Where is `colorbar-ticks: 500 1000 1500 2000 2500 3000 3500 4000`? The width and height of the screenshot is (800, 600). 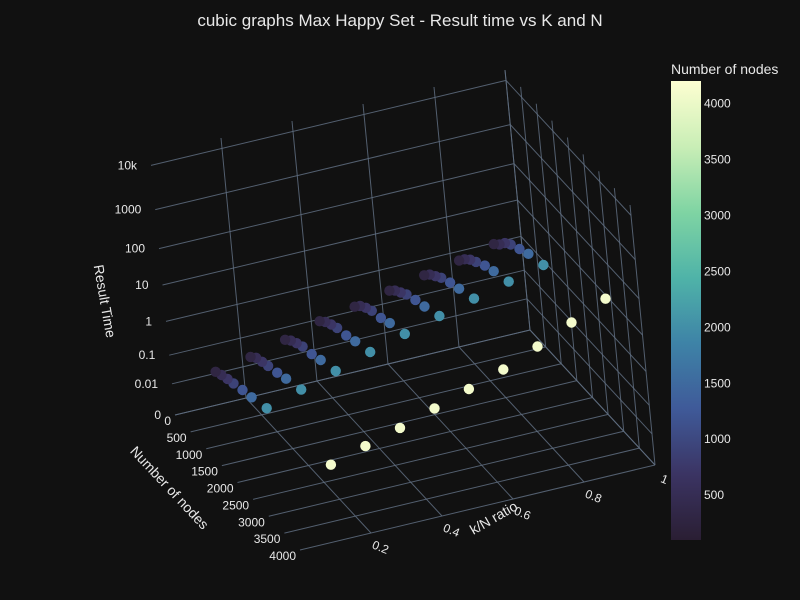 colorbar-ticks: 500 1000 1500 2000 2500 3000 3500 4000 is located at coordinates (717, 299).